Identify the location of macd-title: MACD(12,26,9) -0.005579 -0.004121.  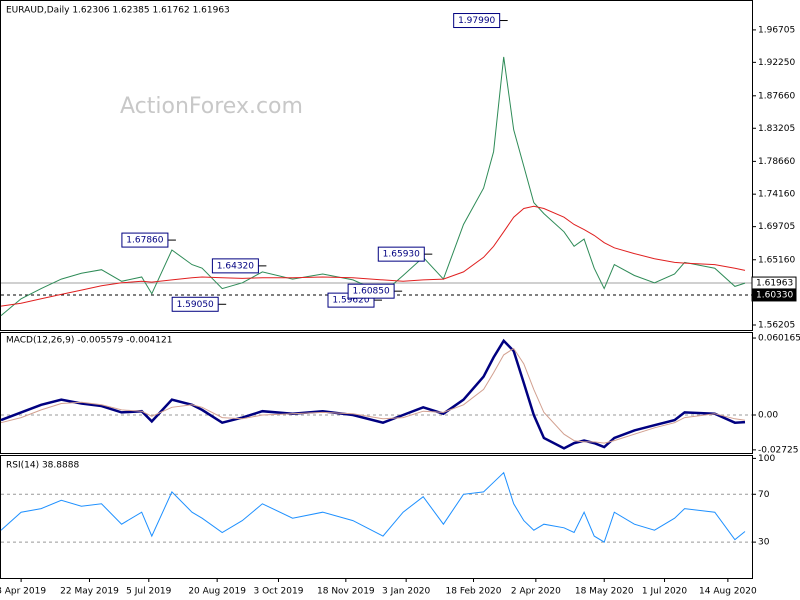
(89, 341).